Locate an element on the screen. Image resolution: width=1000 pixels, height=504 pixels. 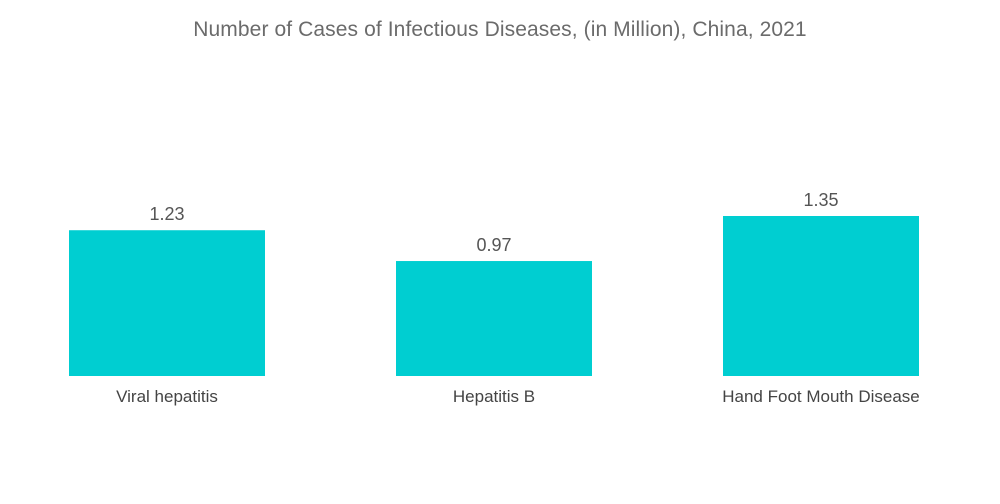
category-label: Viral hepatitis is located at coordinates (167, 396).